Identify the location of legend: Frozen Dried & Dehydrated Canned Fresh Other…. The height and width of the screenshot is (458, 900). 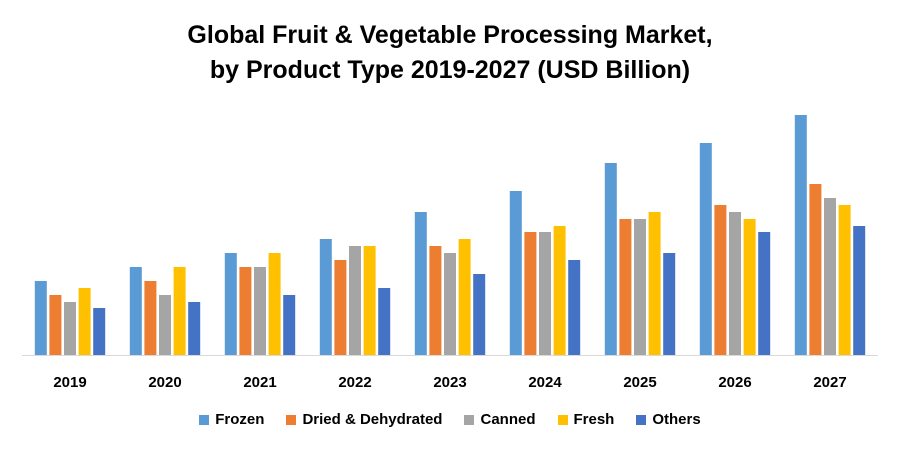
(450, 419).